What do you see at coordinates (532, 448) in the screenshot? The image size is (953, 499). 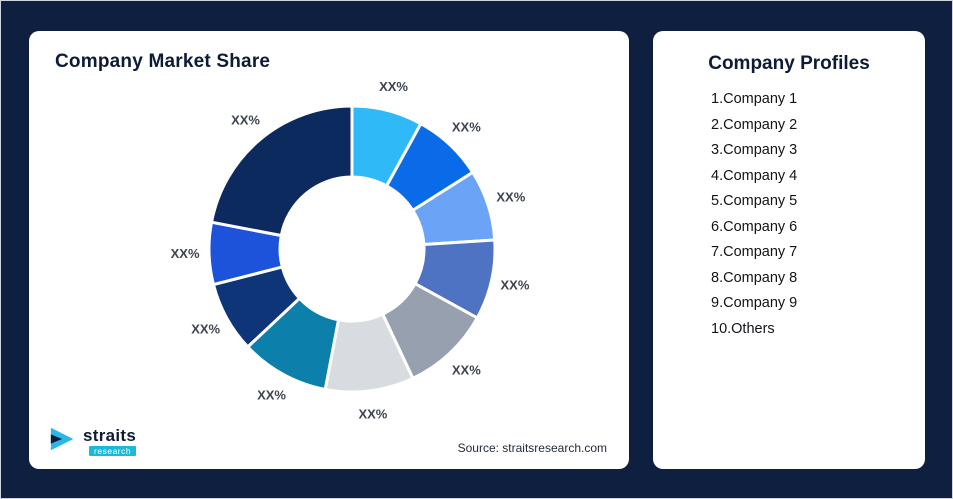 I see `source-attribution: Source: straitsresearch.com` at bounding box center [532, 448].